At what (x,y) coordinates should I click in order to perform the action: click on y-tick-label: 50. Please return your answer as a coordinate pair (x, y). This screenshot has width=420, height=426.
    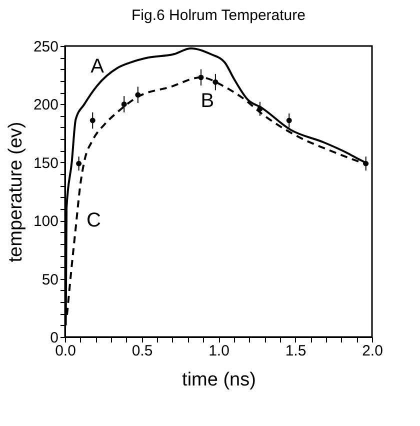
    Looking at the image, I should click on (50, 279).